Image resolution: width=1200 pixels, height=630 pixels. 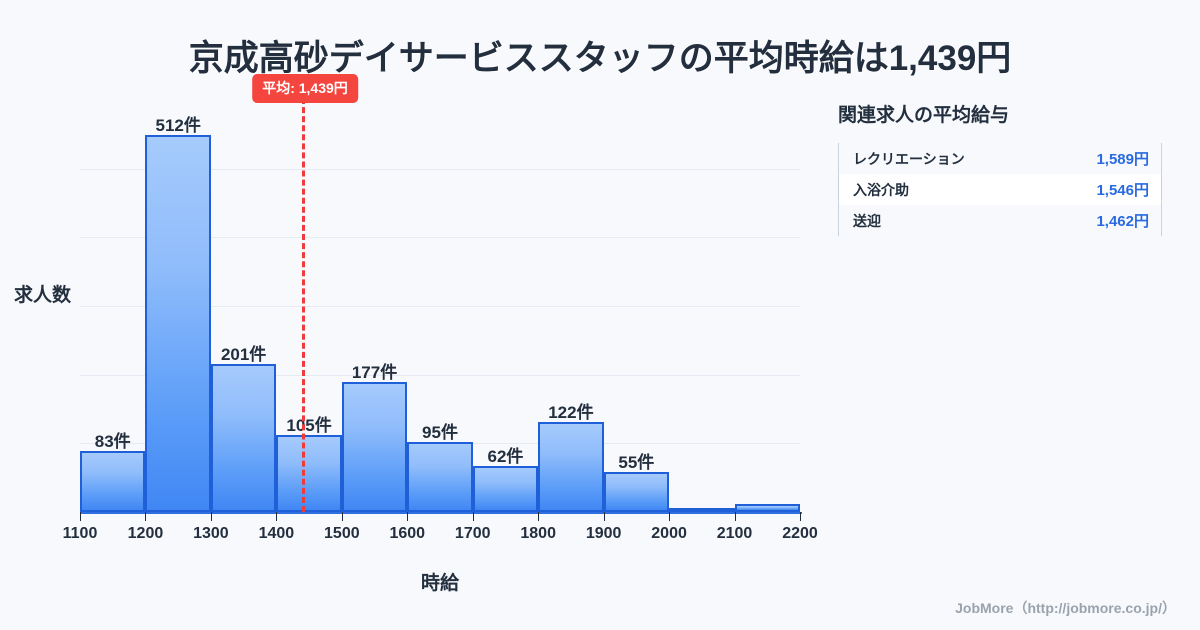 I want to click on related-job-salary: 1,462円, so click(x=1122, y=221).